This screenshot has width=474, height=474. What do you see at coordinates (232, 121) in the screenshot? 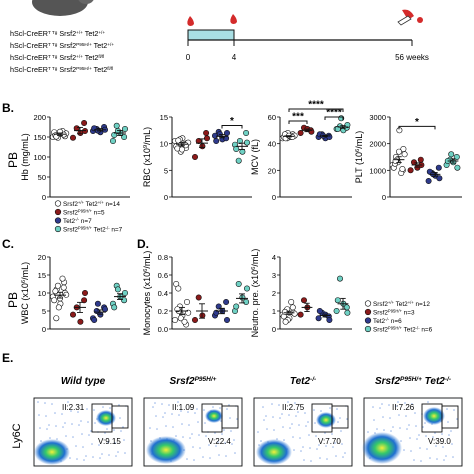
I see `significance-label: *` at bounding box center [232, 121].